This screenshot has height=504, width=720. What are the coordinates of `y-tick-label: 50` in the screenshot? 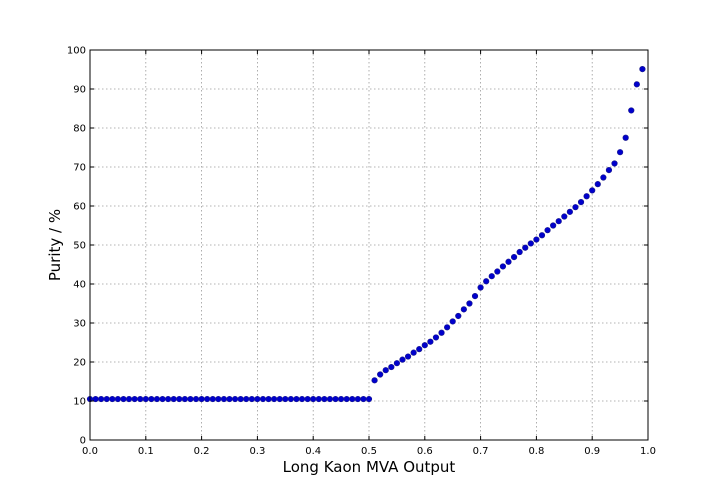 It's located at (79, 246).